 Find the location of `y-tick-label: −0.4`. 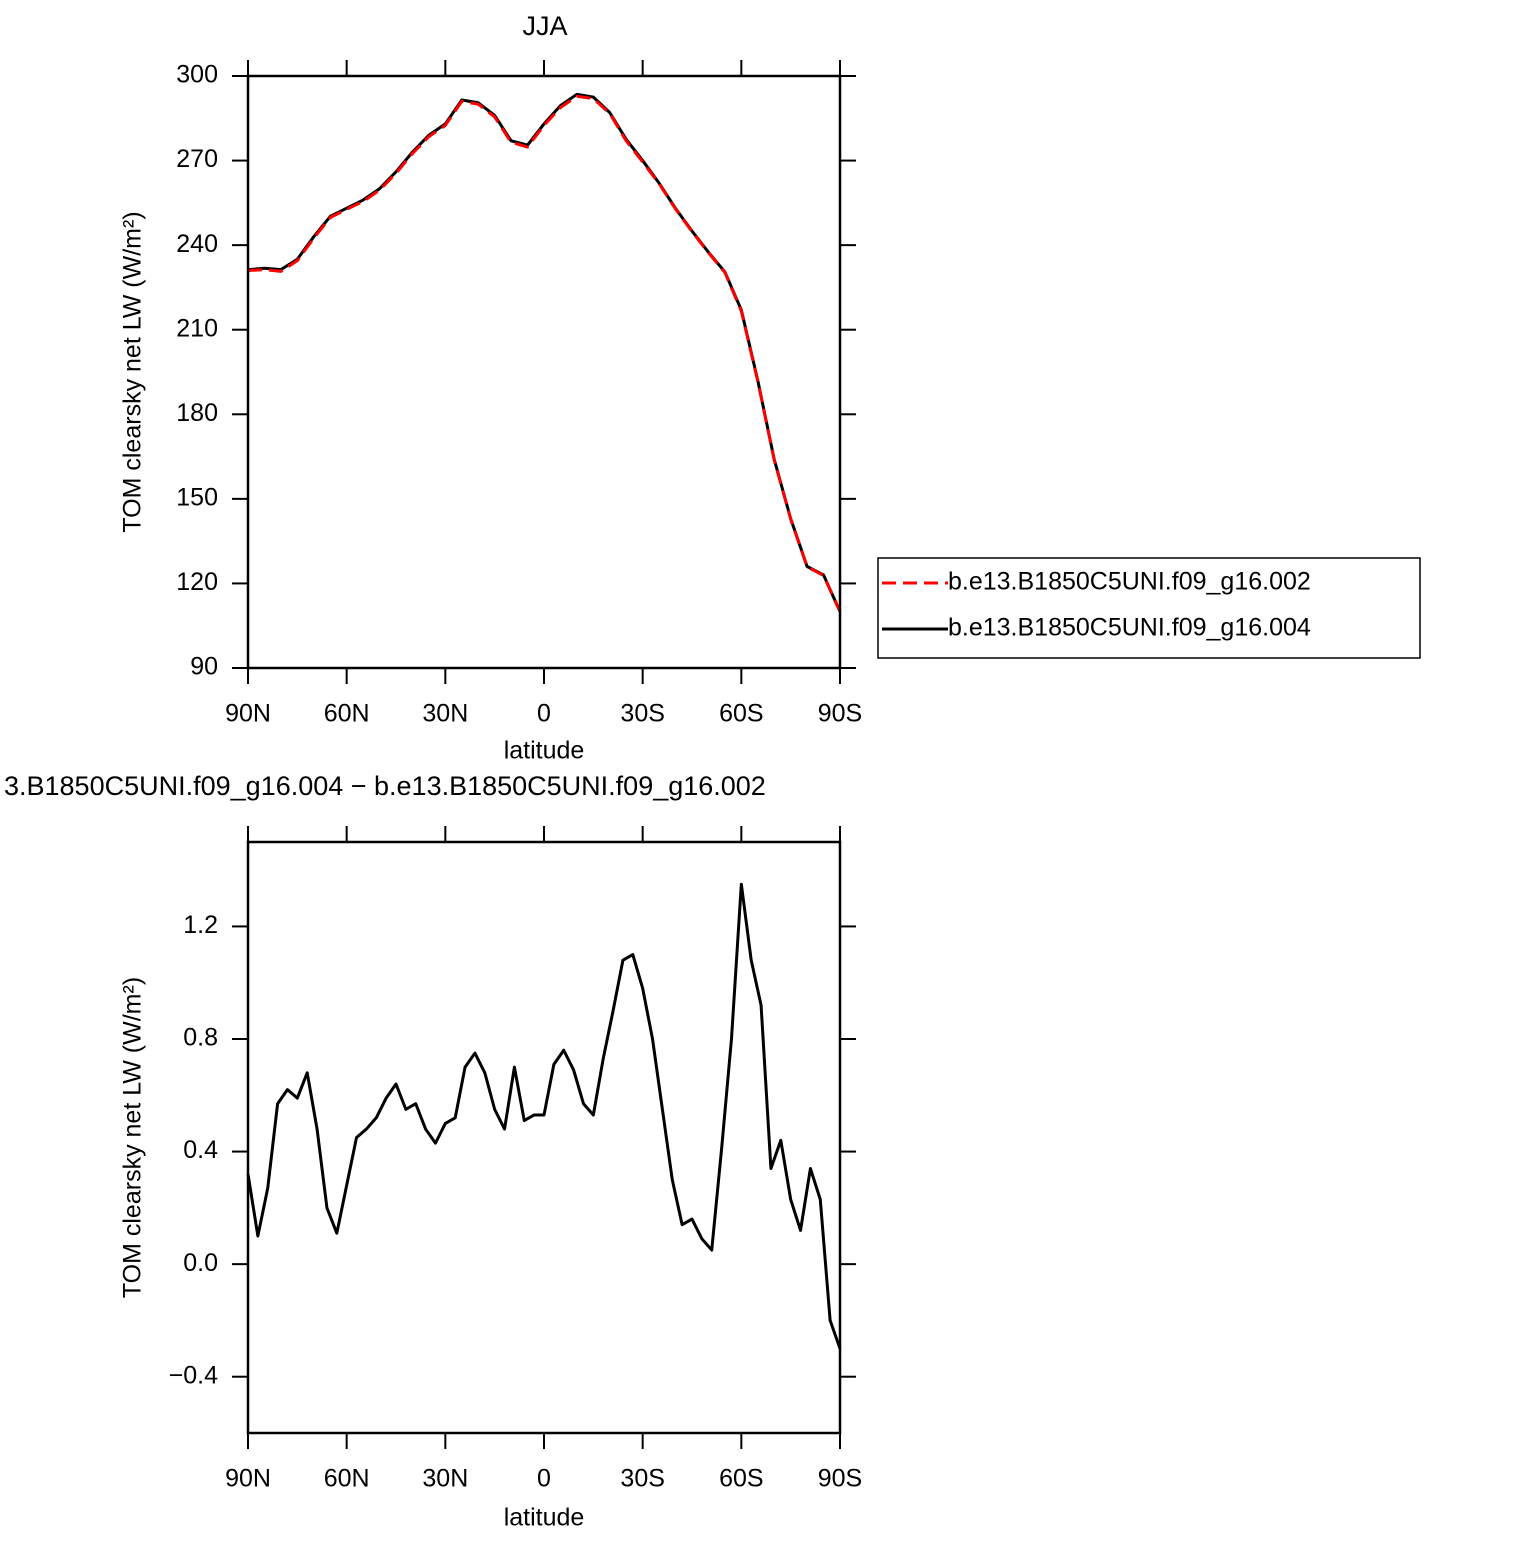

y-tick-label: −0.4 is located at coordinates (193, 1375).